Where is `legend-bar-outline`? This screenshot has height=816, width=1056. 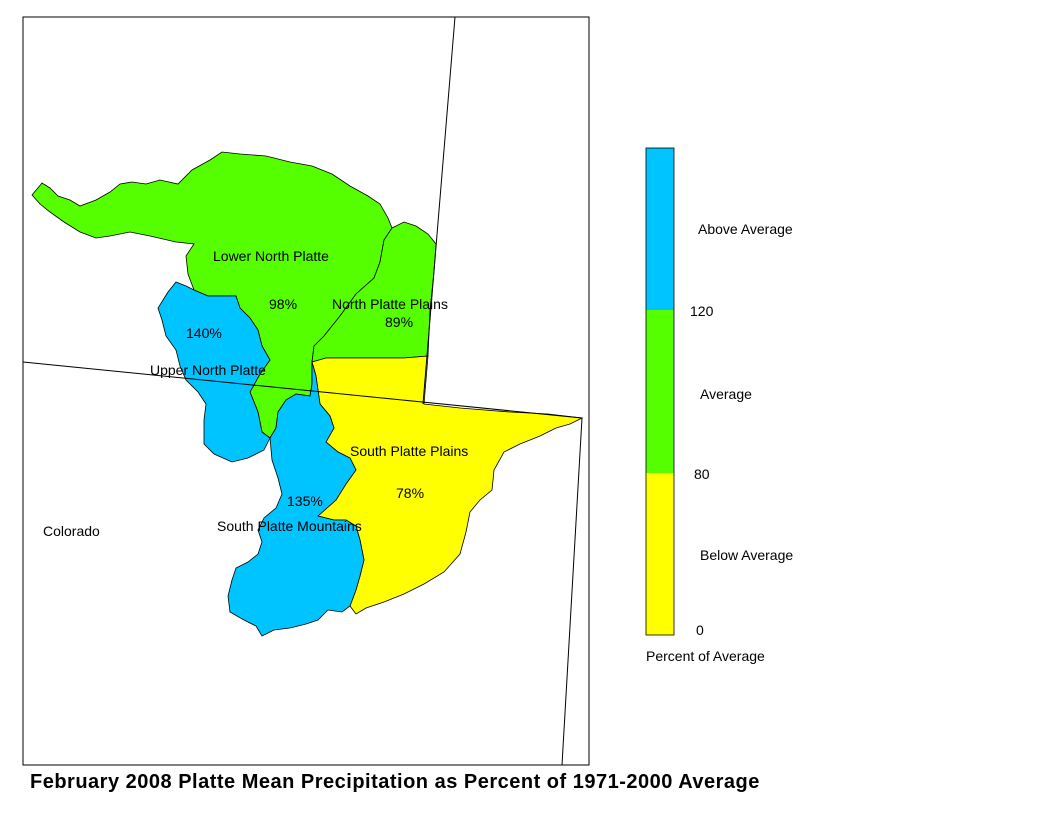
legend-bar-outline is located at coordinates (660, 391).